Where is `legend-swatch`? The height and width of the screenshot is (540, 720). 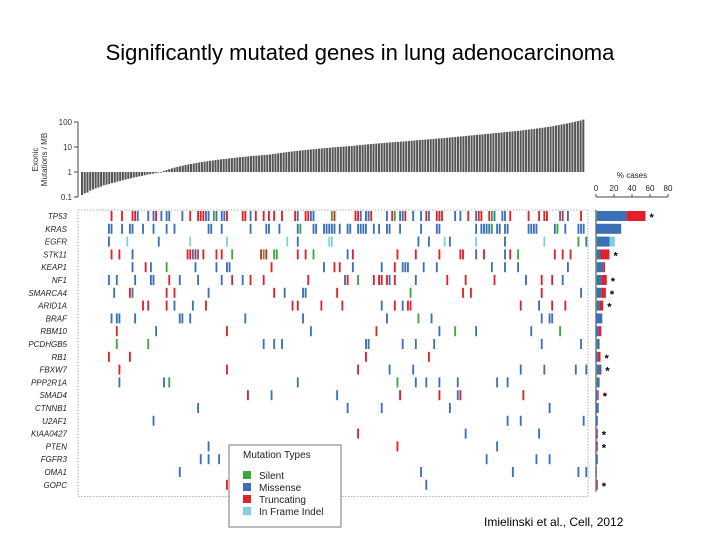 legend-swatch is located at coordinates (247, 487).